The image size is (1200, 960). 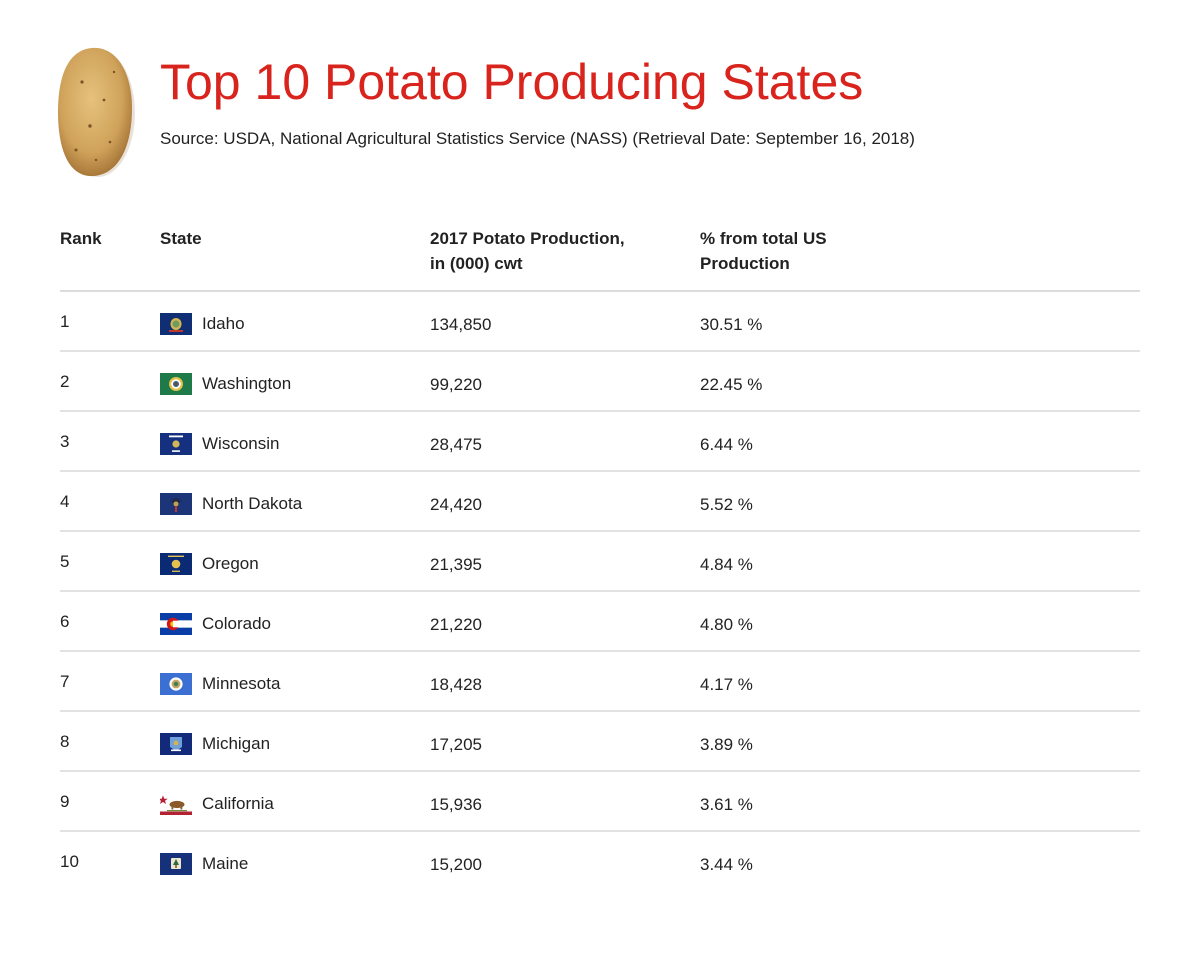 I want to click on table-row: 7 Minnesota 18,428 4.17 %, so click(x=600, y=682).